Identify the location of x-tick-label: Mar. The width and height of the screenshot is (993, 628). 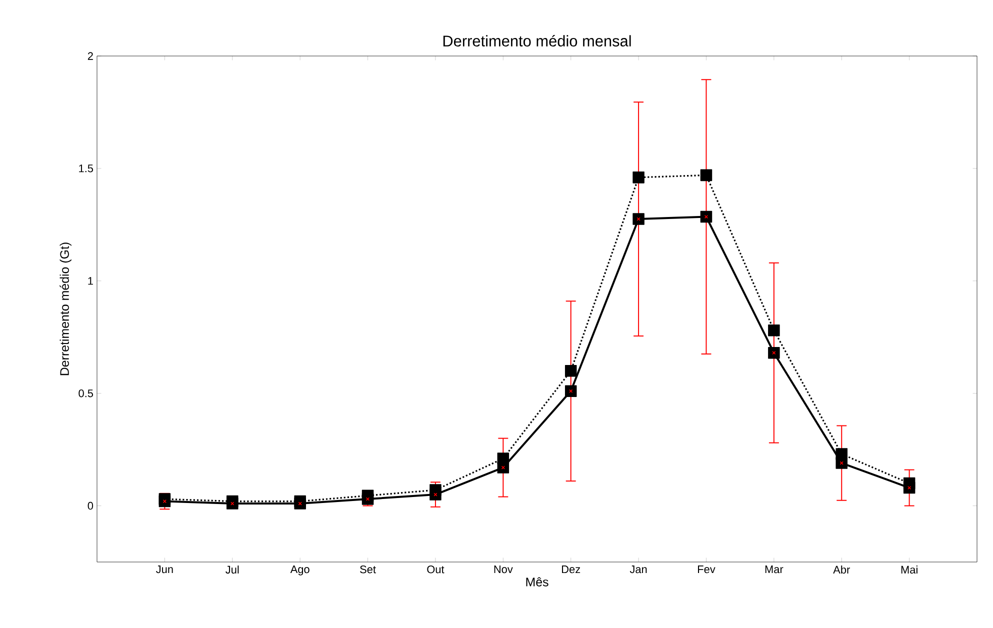
(774, 570).